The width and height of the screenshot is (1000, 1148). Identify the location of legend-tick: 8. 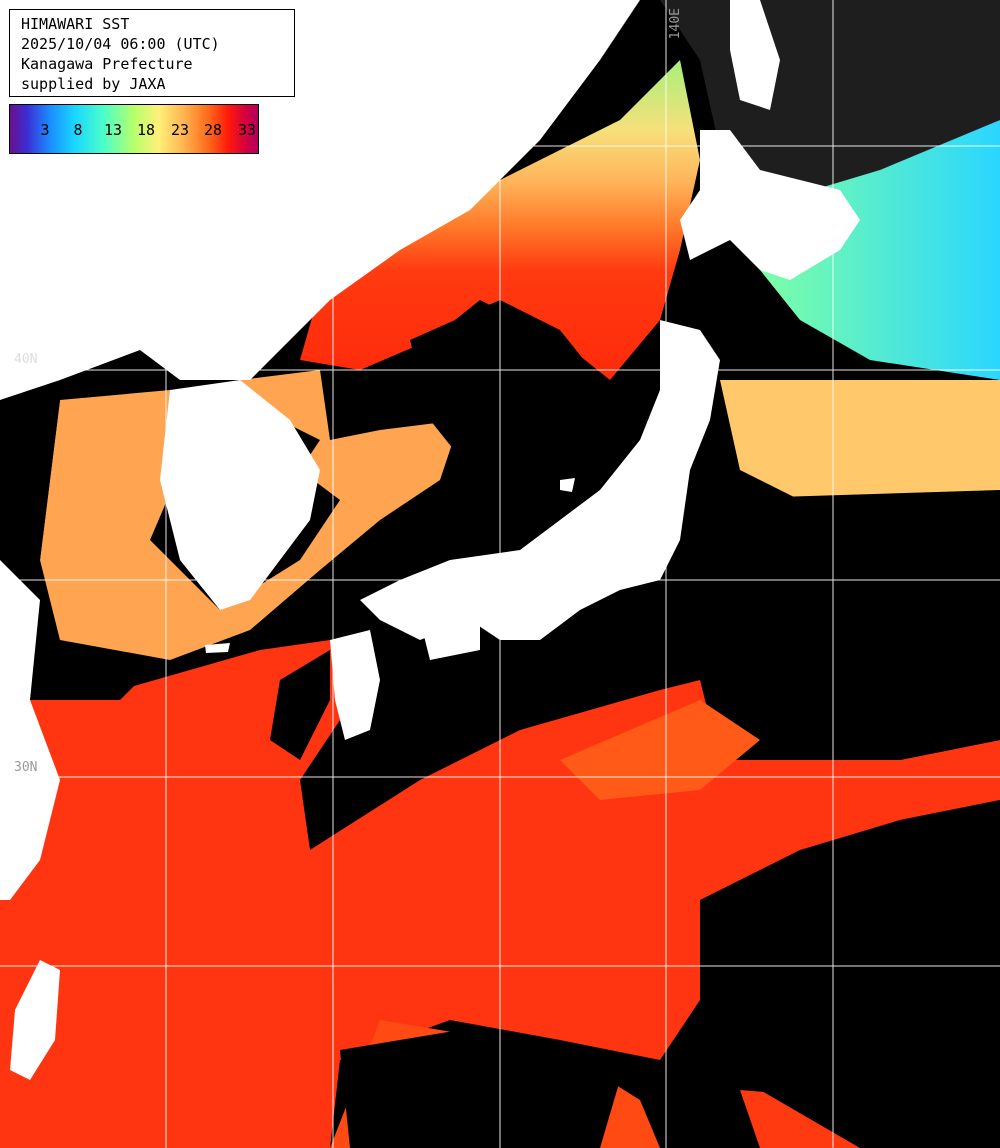
(78, 130).